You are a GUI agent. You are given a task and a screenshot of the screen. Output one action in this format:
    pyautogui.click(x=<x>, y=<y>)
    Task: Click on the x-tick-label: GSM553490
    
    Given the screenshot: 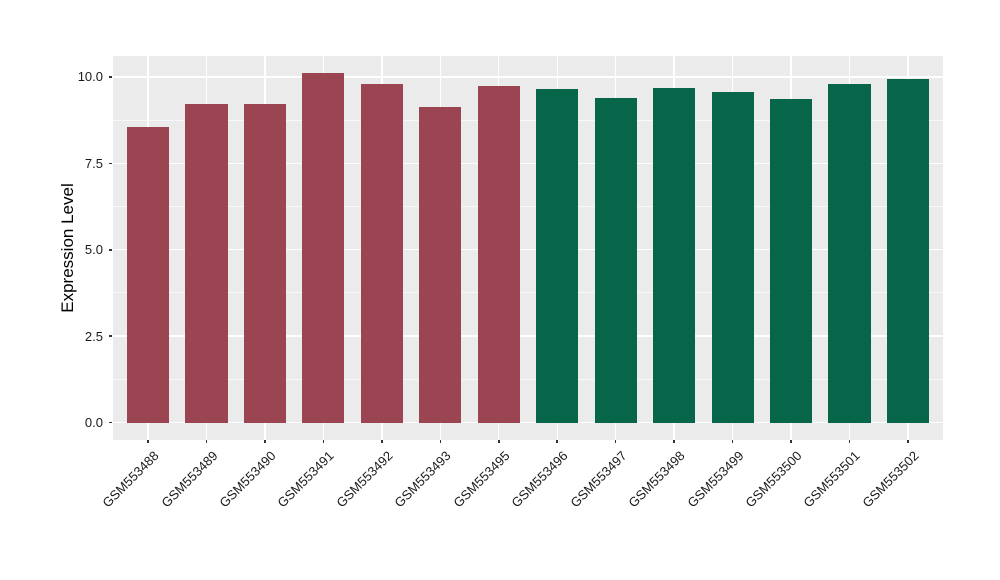 What is the action you would take?
    pyautogui.click(x=247, y=479)
    